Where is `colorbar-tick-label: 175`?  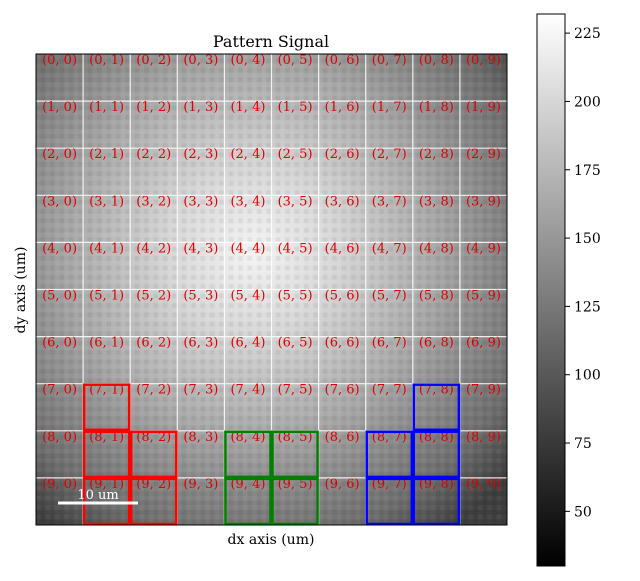 colorbar-tick-label: 175 is located at coordinates (587, 171).